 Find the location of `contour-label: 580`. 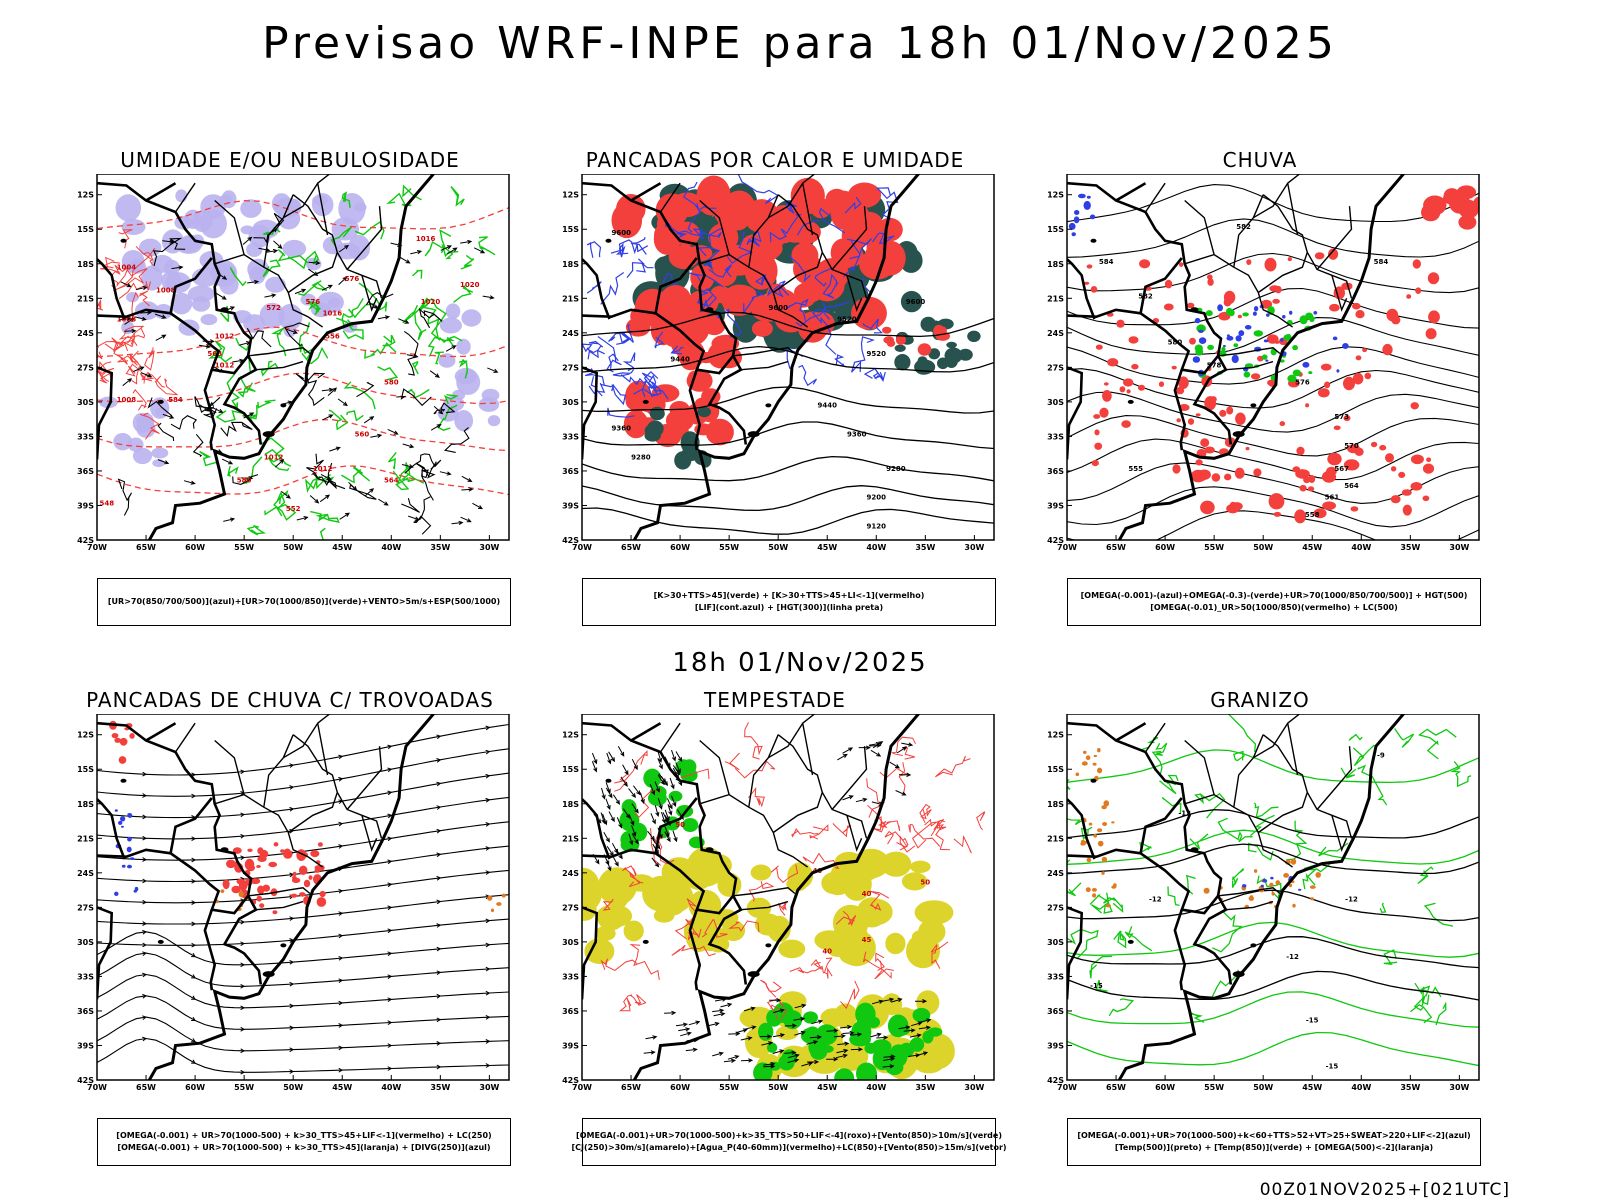

contour-label: 580 is located at coordinates (391, 383).